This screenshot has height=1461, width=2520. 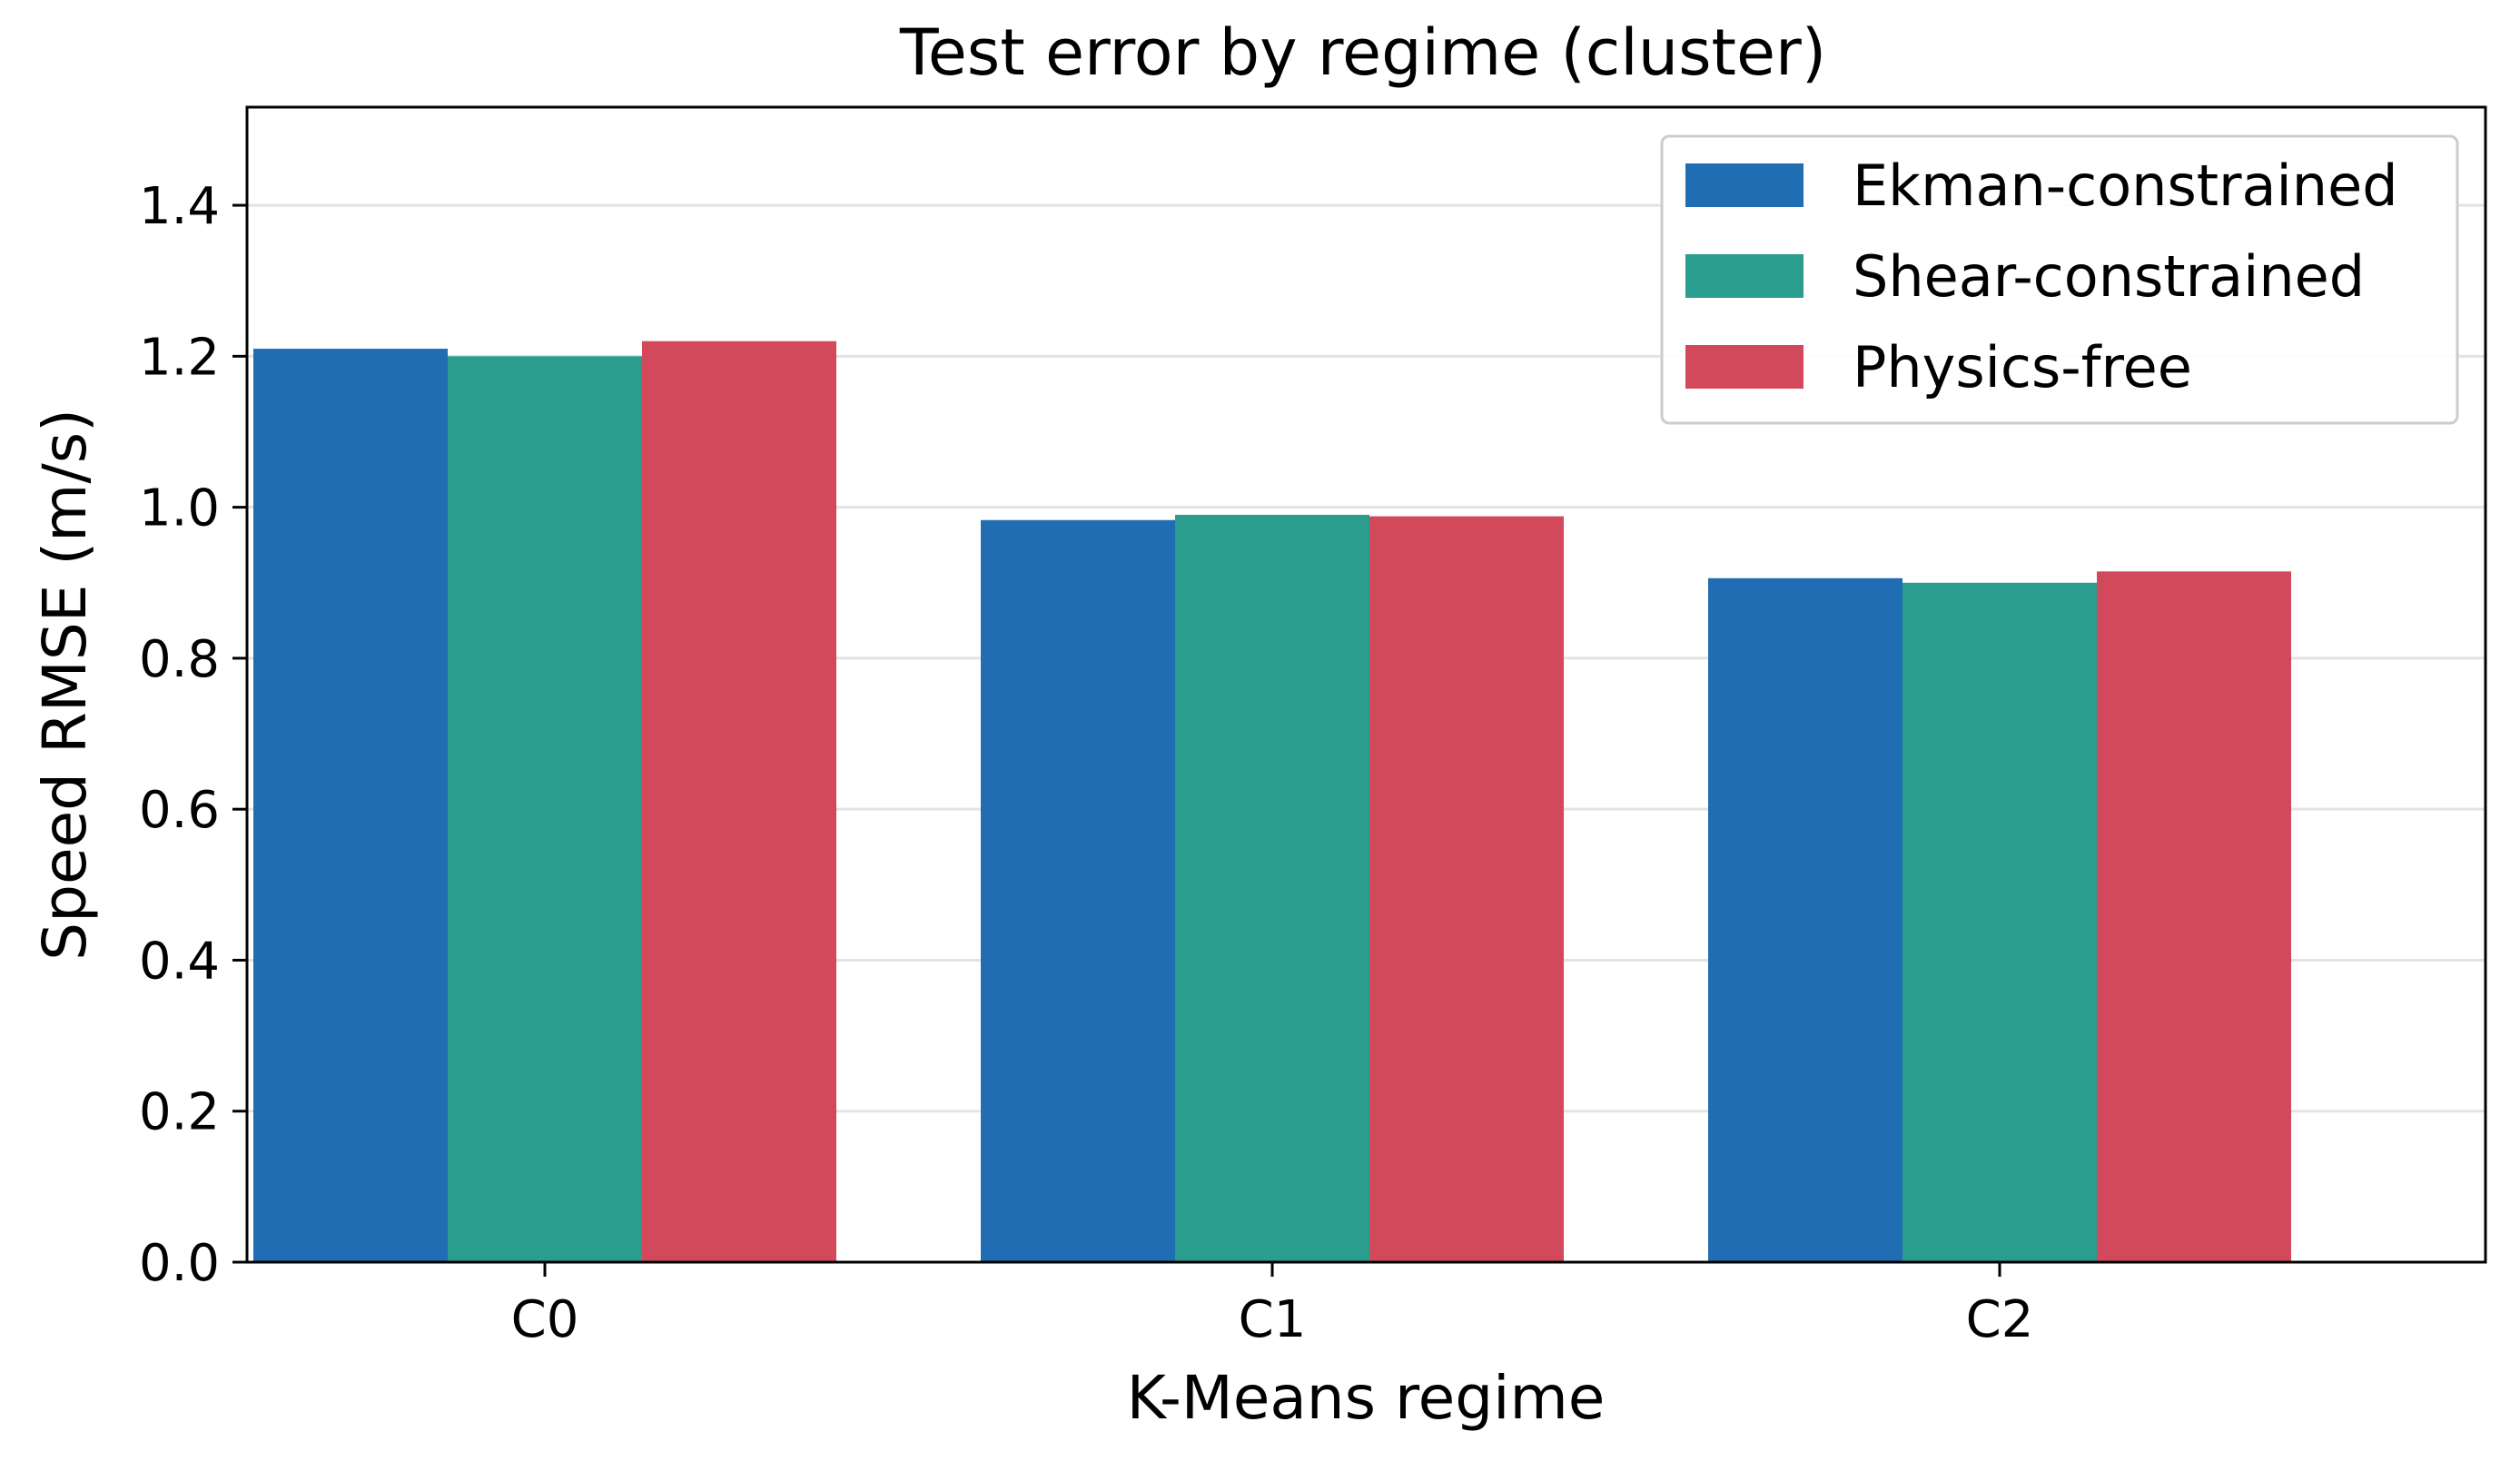 What do you see at coordinates (180, 1264) in the screenshot?
I see `y-tick-label: 0.0` at bounding box center [180, 1264].